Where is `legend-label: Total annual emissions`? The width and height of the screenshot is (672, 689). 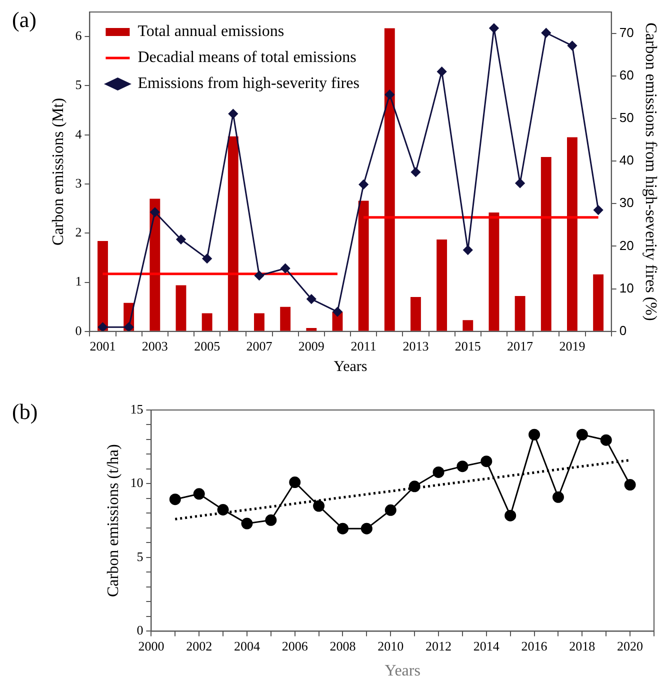
legend-label: Total annual emissions is located at coordinates (211, 31).